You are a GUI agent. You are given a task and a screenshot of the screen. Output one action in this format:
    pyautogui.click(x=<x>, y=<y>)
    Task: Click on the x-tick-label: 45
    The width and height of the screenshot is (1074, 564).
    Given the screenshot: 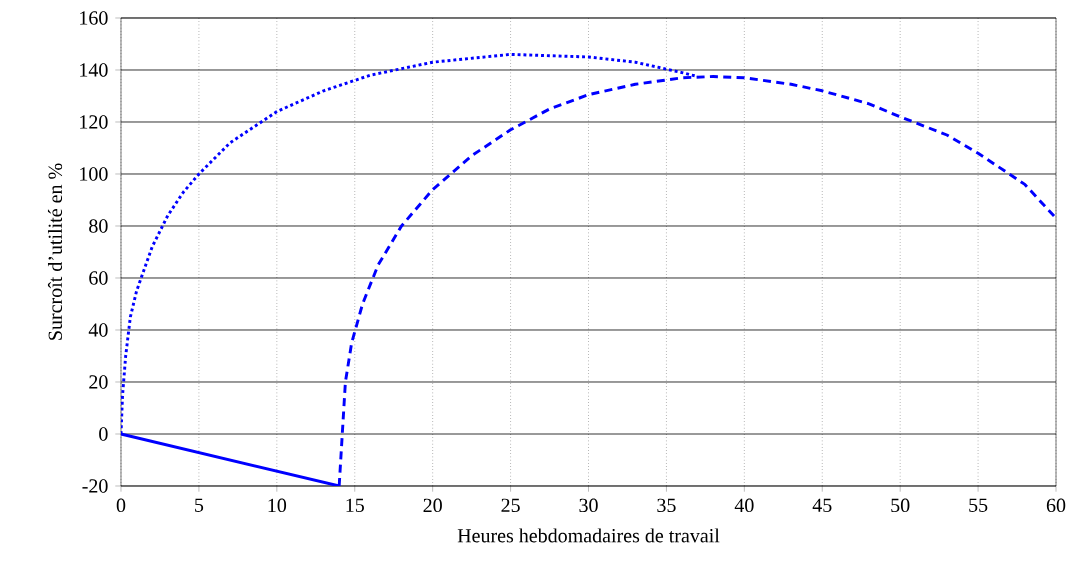 What is the action you would take?
    pyautogui.click(x=822, y=505)
    